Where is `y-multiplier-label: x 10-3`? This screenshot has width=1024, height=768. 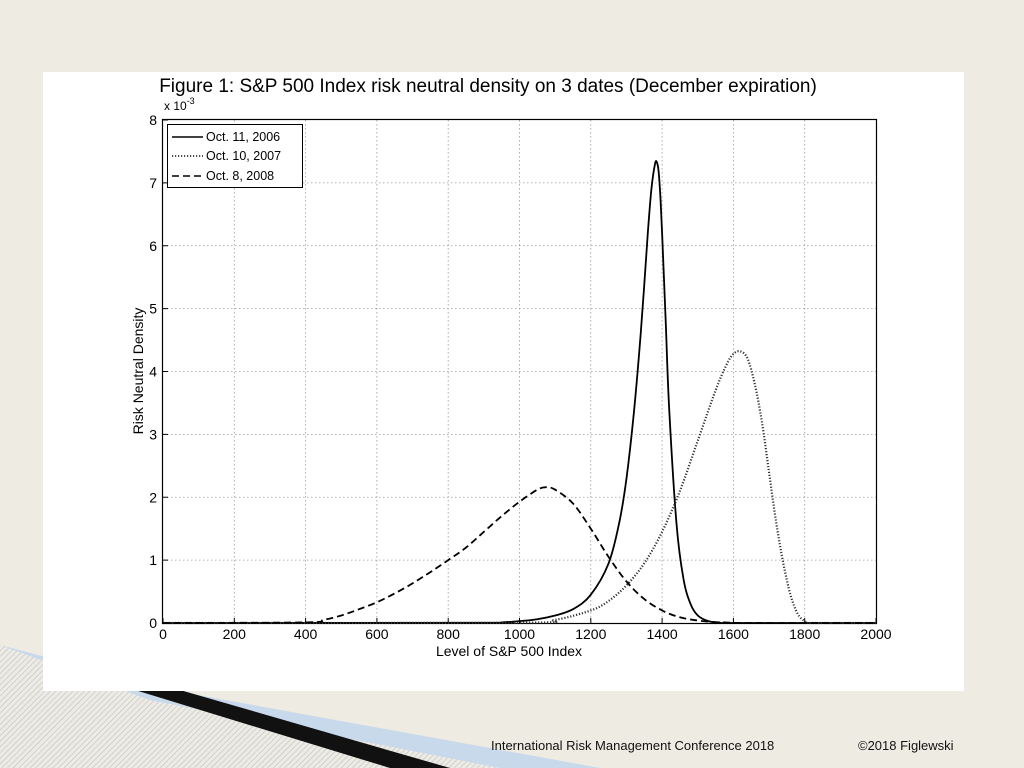 y-multiplier-label: x 10-3 is located at coordinates (179, 104).